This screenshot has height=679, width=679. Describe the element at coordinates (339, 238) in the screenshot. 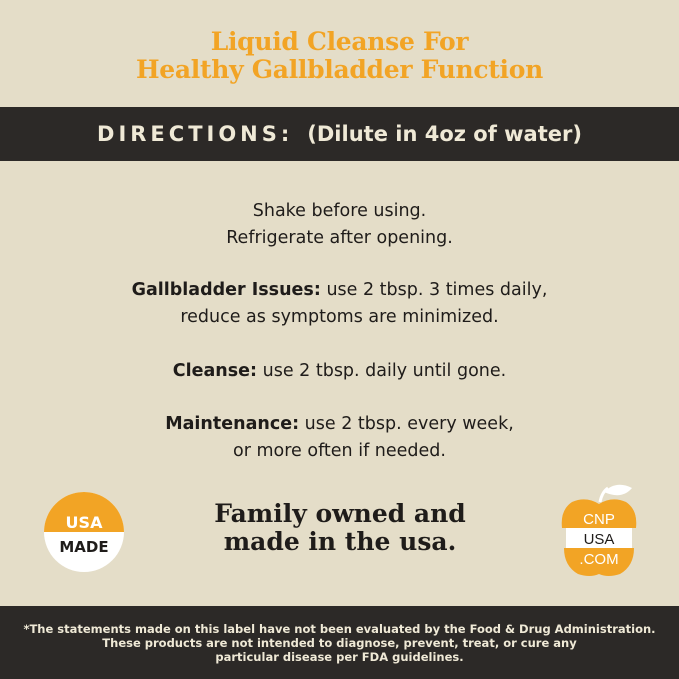

I see `instruction-refrigerate: Refrigerate after opening.` at that location.